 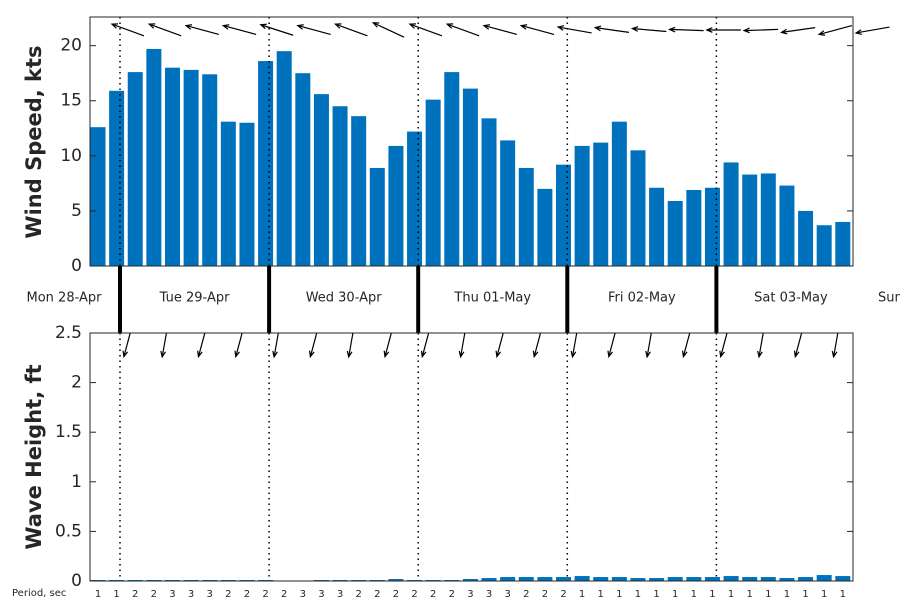 What do you see at coordinates (68, 432) in the screenshot?
I see `y-tick-label: 1.5` at bounding box center [68, 432].